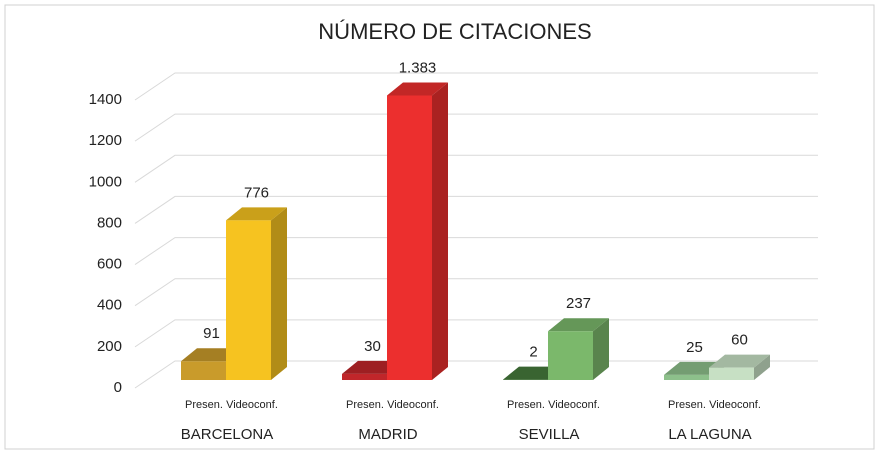 This screenshot has width=880, height=455. Describe the element at coordinates (211, 333) in the screenshot. I see `value-label: 91` at that location.